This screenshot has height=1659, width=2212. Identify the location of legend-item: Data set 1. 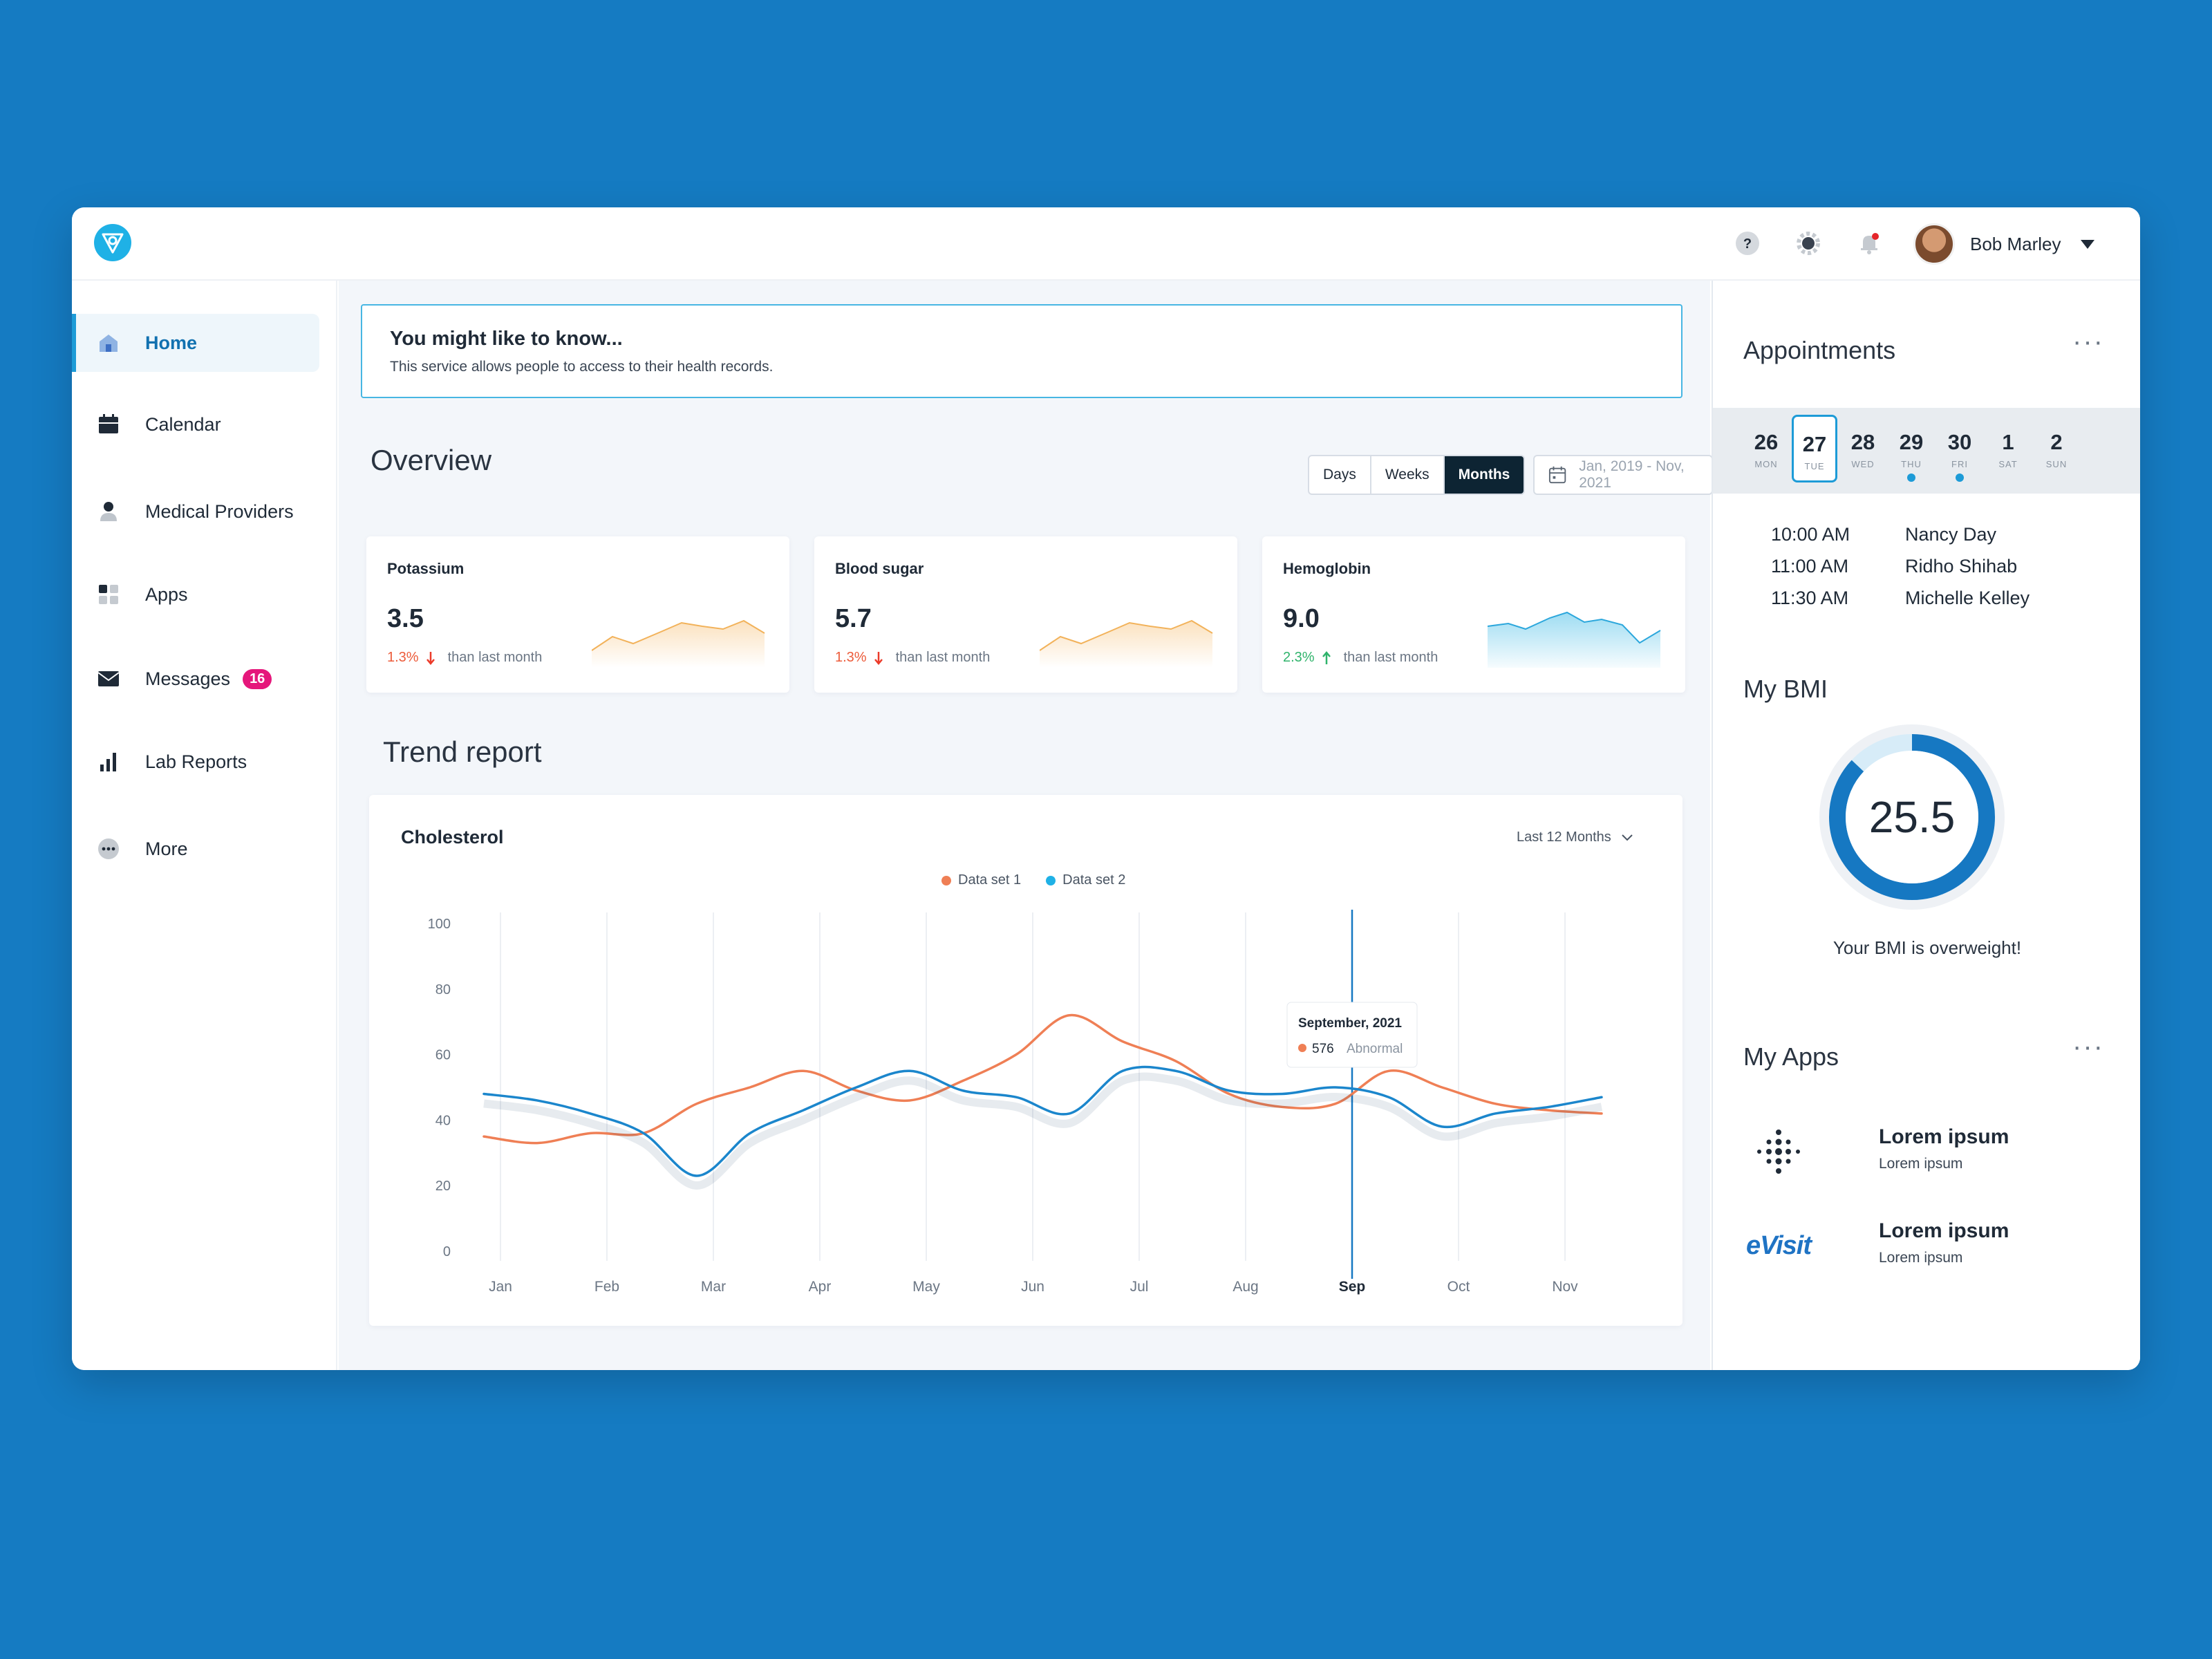
(981, 880).